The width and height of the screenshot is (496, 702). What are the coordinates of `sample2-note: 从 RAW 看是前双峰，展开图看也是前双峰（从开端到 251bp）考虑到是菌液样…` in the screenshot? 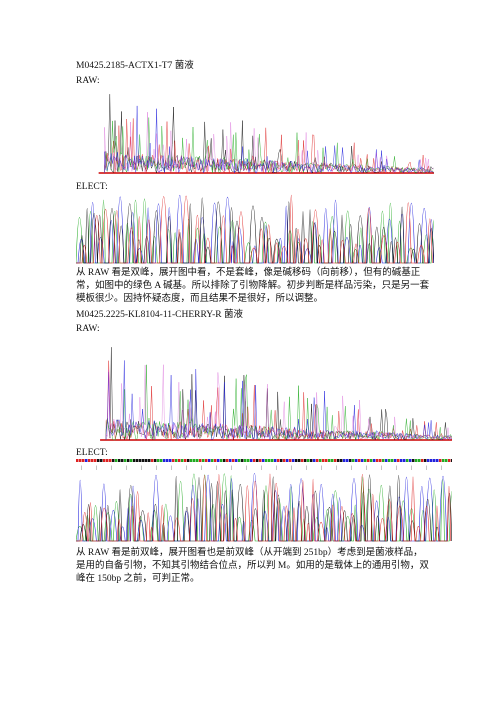 It's located at (252, 566).